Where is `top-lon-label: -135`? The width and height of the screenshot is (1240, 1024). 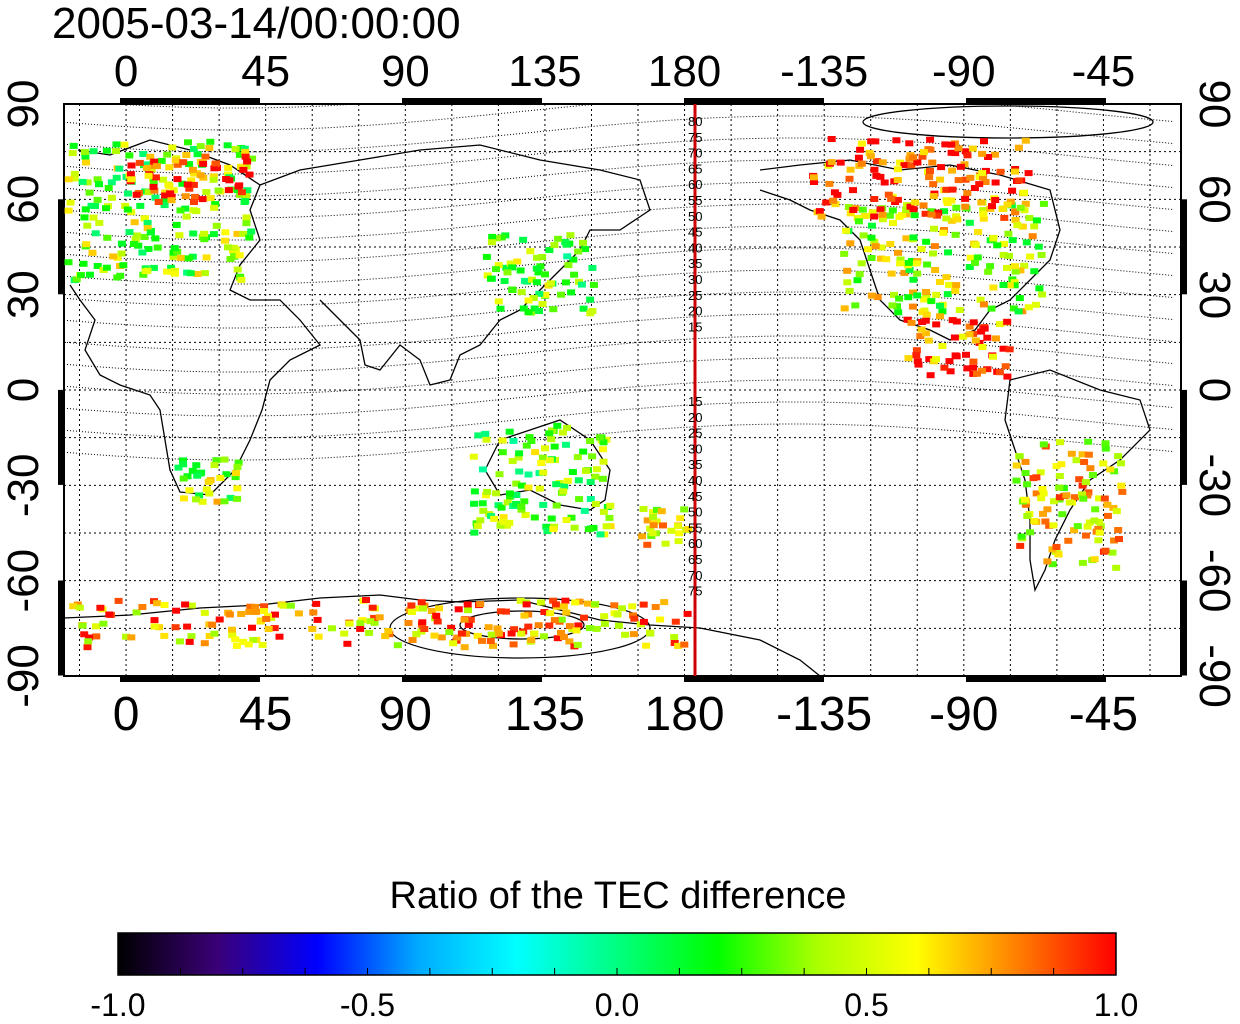 top-lon-label: -135 is located at coordinates (824, 71).